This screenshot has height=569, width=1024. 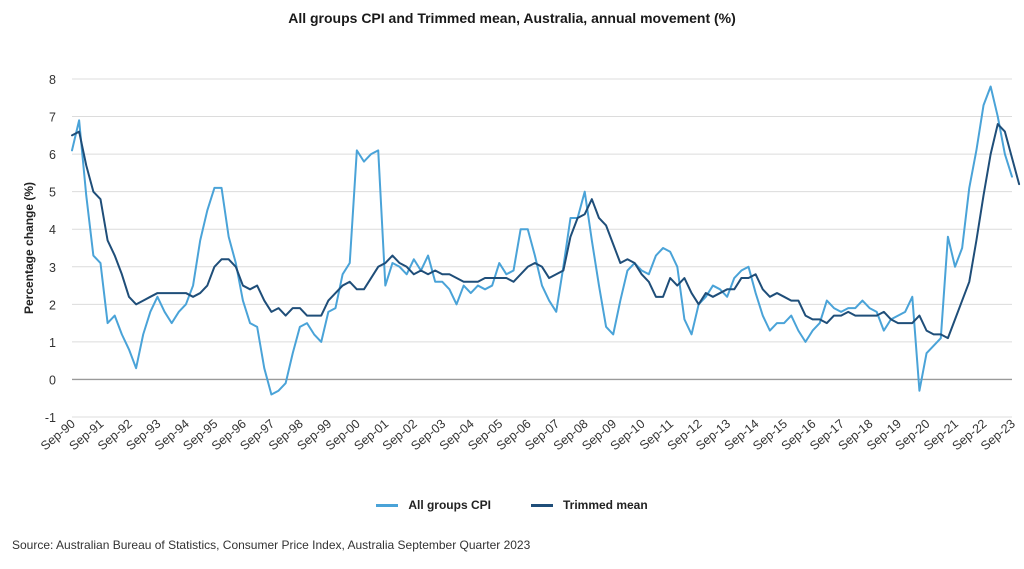 I want to click on y-tick-label-9: 8, so click(x=52, y=80).